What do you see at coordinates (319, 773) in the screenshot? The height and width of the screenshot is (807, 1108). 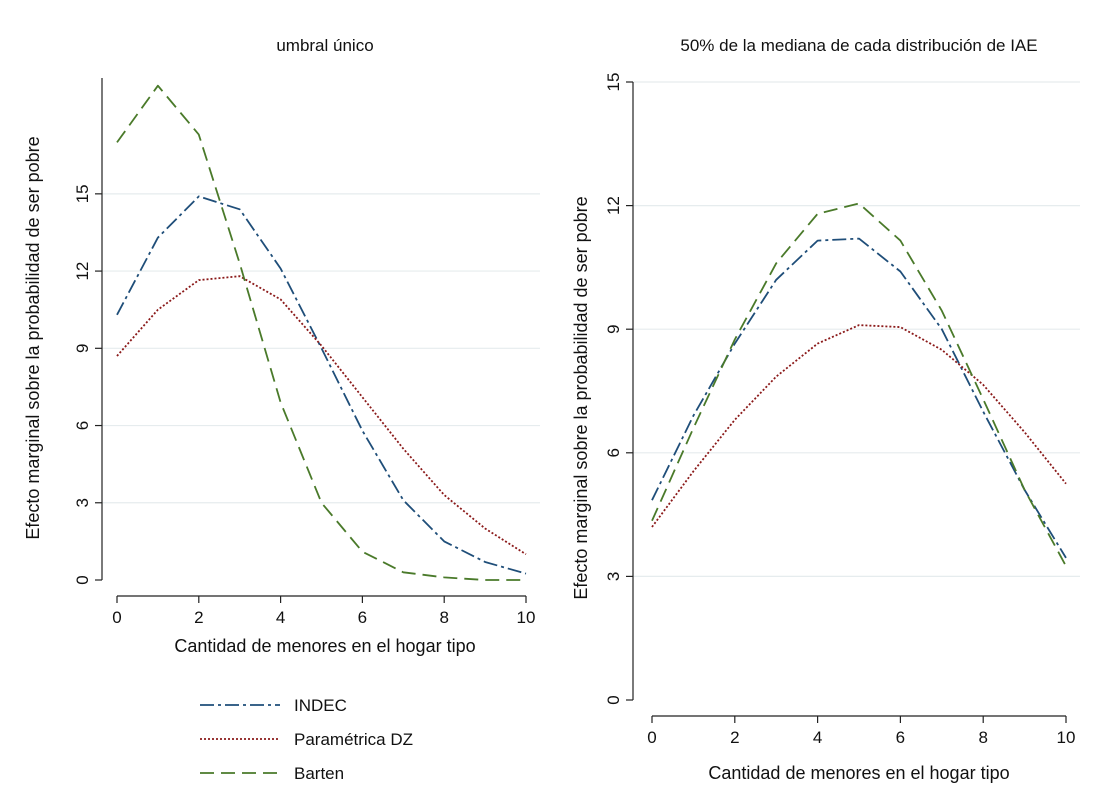 I see `legend-label: Barten` at bounding box center [319, 773].